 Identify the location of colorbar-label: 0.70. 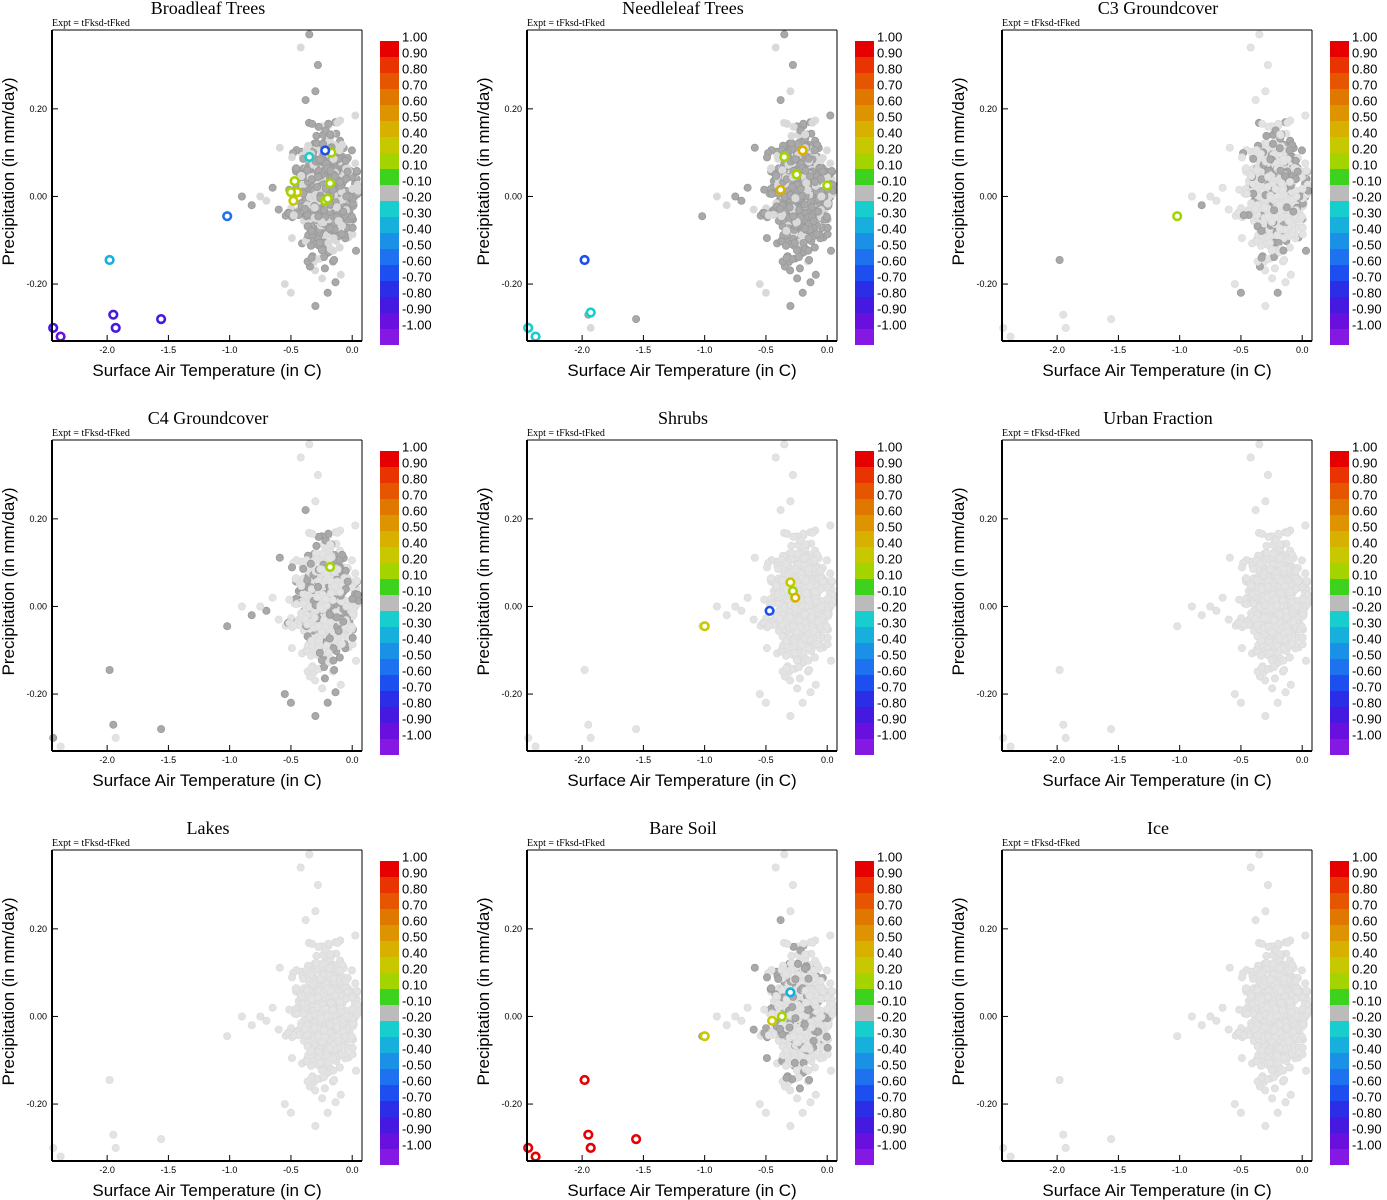
(414, 85).